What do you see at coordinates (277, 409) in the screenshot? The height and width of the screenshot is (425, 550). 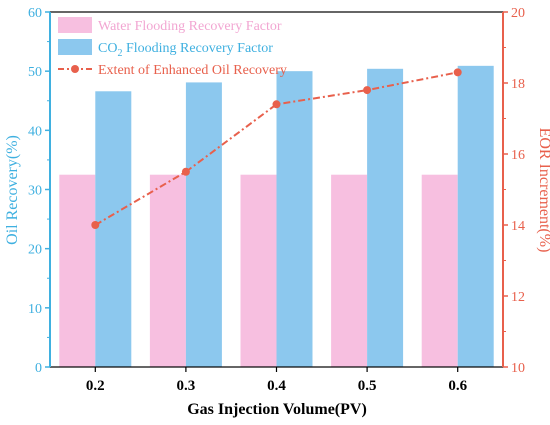 I see `x-axis-title: Gas Injection Volume(PV)` at bounding box center [277, 409].